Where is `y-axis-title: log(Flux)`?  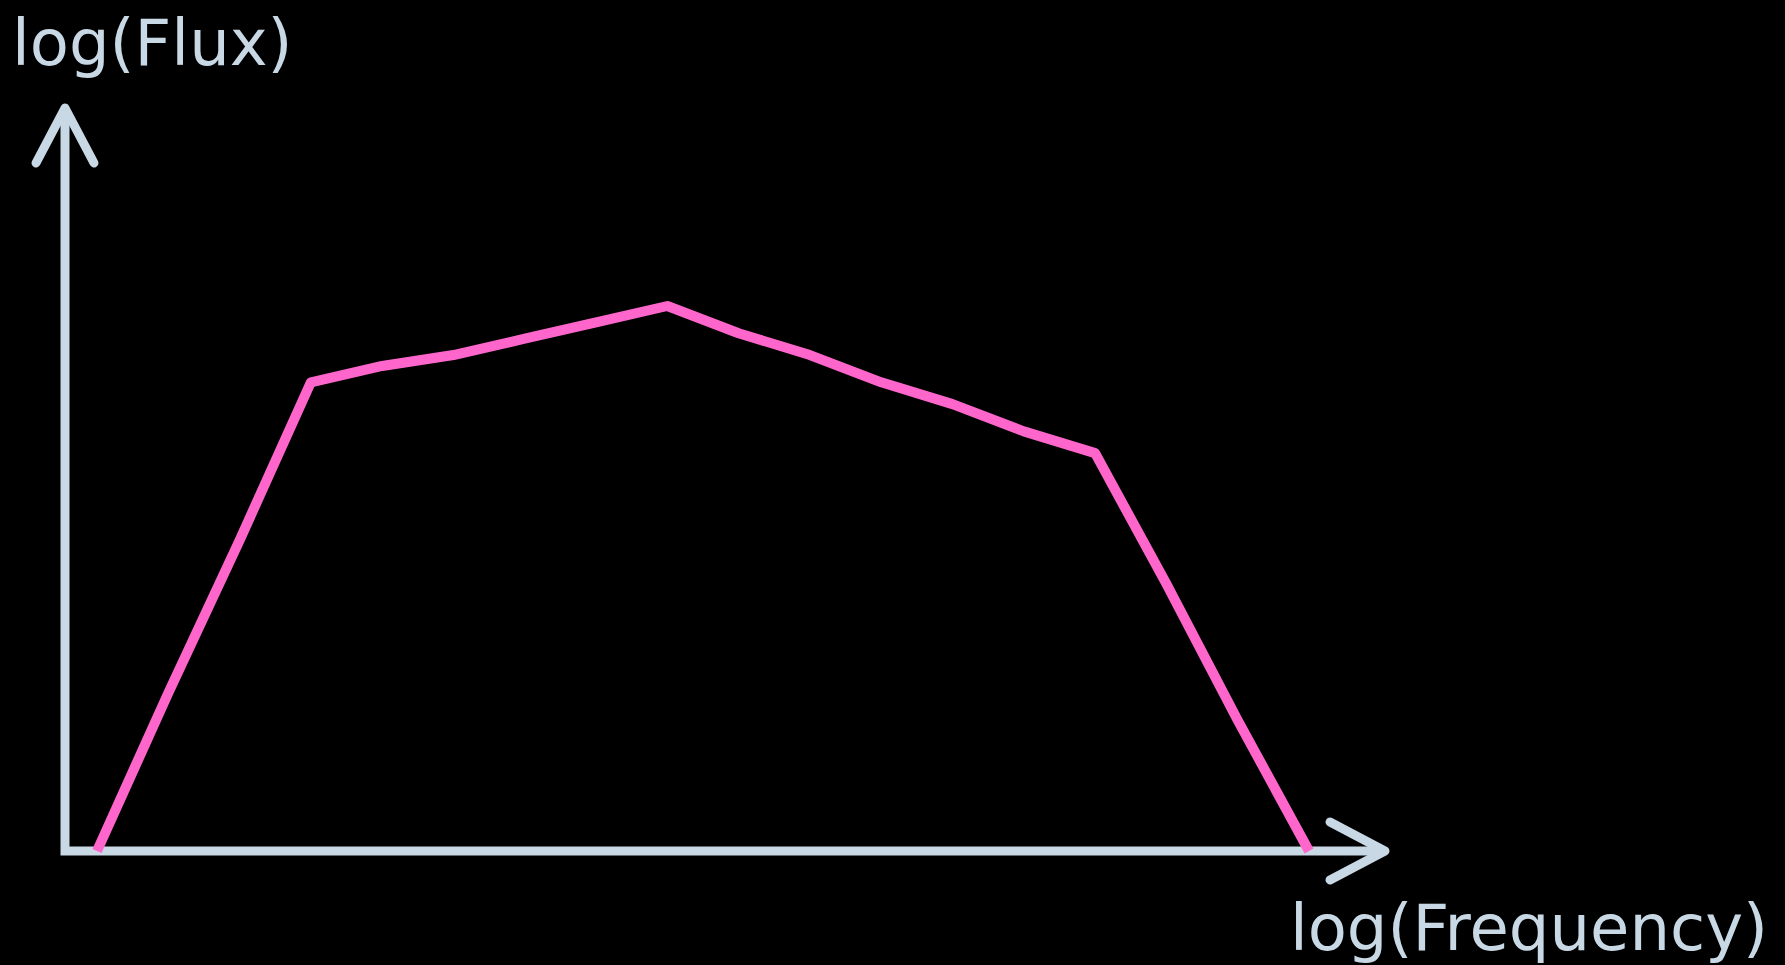
y-axis-title: log(Flux) is located at coordinates (152, 43).